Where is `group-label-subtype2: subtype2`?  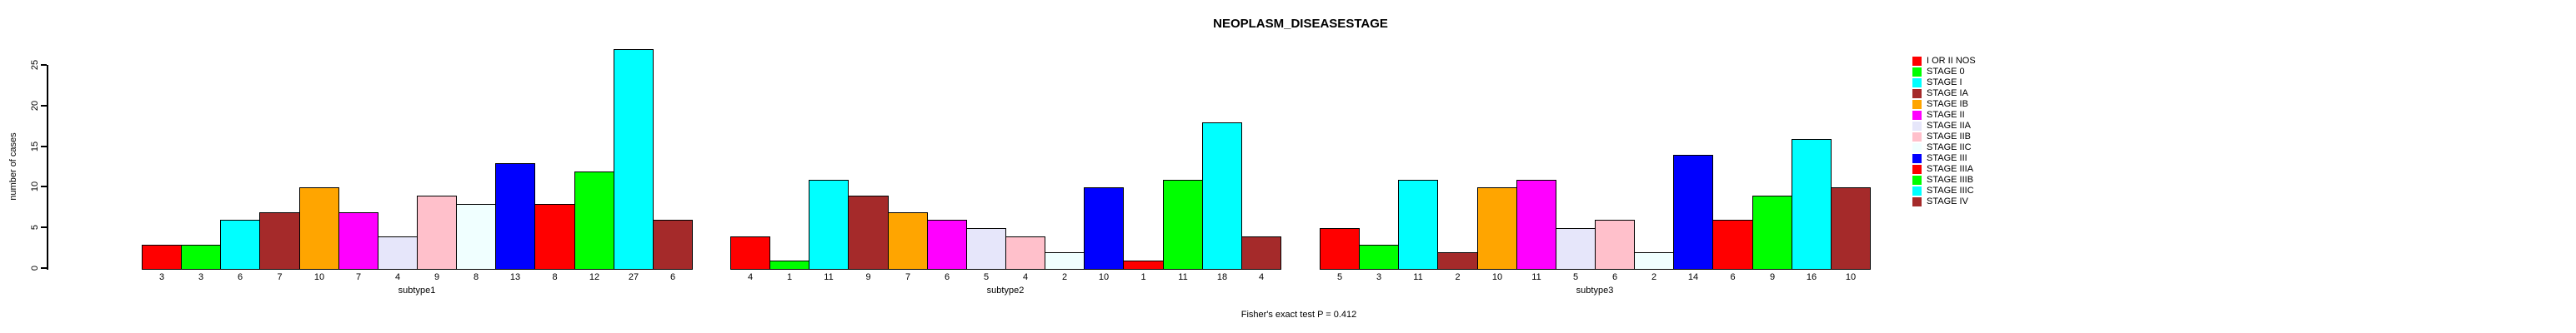 group-label-subtype2: subtype2 is located at coordinates (1005, 291).